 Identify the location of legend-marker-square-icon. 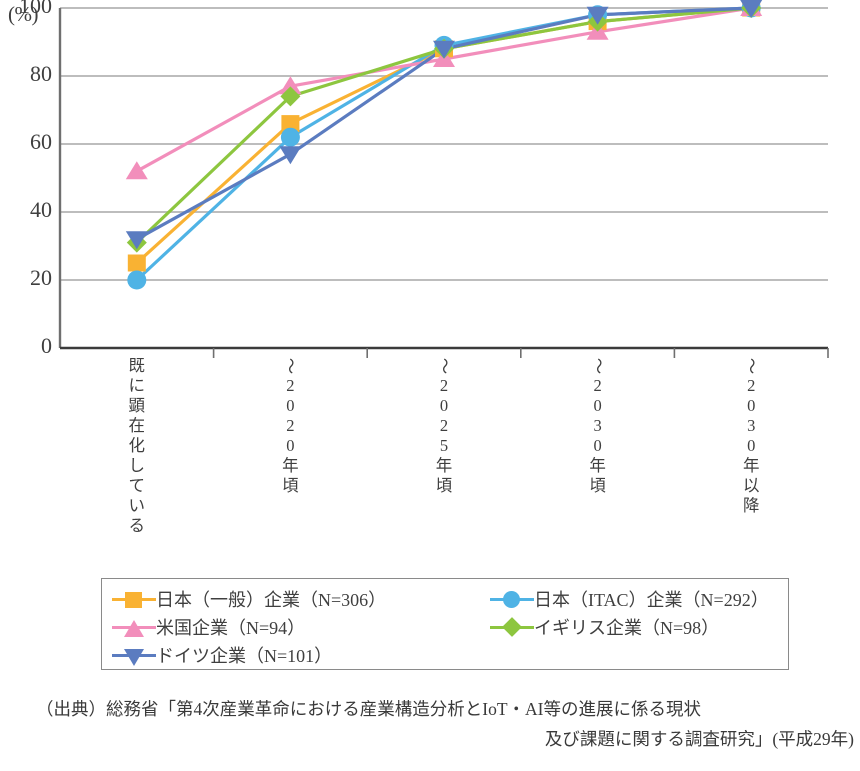
(134, 599).